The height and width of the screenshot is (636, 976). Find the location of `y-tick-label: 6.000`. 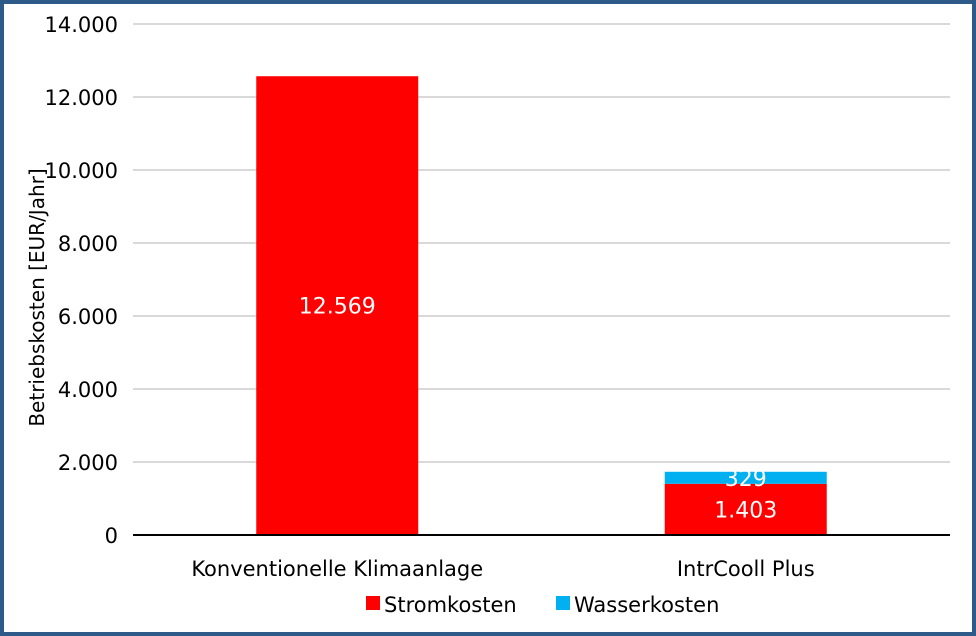

y-tick-label: 6.000 is located at coordinates (88, 317).